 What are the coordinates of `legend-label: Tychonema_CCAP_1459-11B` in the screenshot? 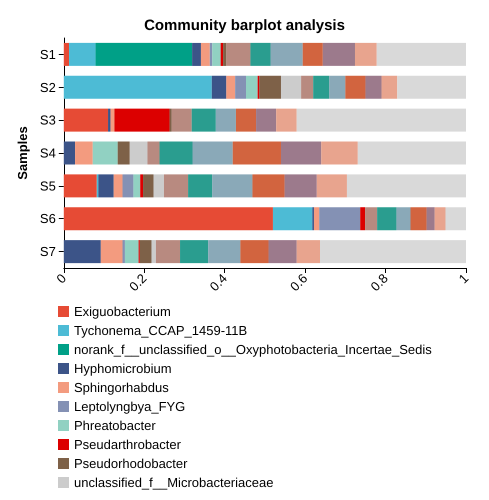 It's located at (161, 330).